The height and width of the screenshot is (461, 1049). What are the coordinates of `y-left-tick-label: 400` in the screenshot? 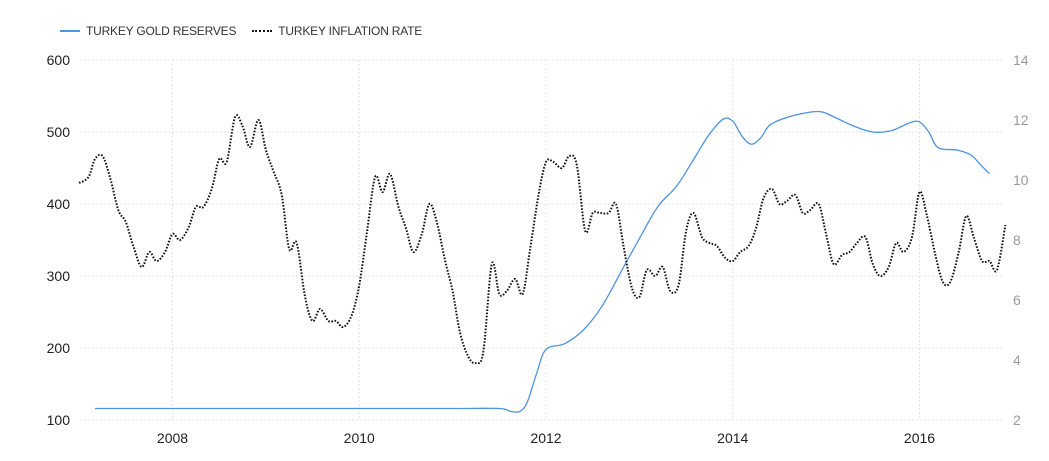 It's located at (59, 204).